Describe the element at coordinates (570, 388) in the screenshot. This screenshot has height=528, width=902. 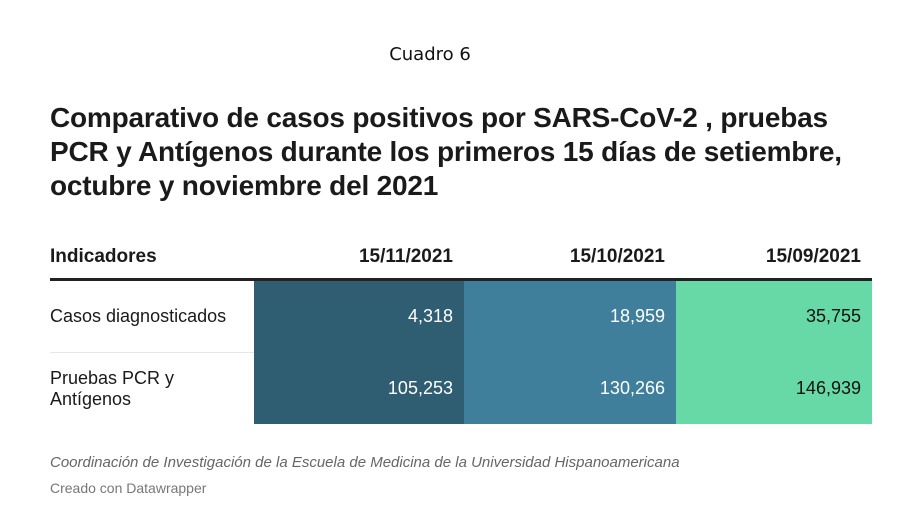
I see `table-cell: 130,266` at that location.